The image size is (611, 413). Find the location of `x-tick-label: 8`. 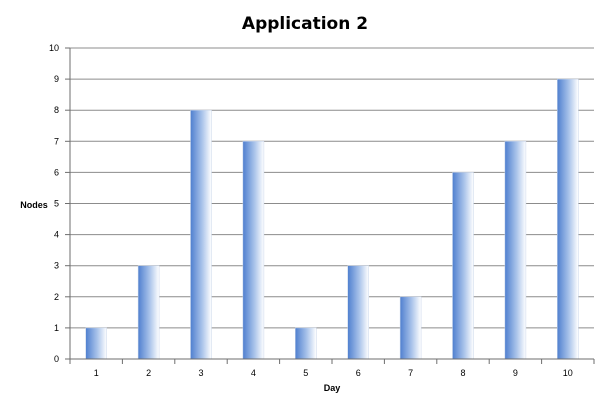

x-tick-label: 8 is located at coordinates (462, 373).